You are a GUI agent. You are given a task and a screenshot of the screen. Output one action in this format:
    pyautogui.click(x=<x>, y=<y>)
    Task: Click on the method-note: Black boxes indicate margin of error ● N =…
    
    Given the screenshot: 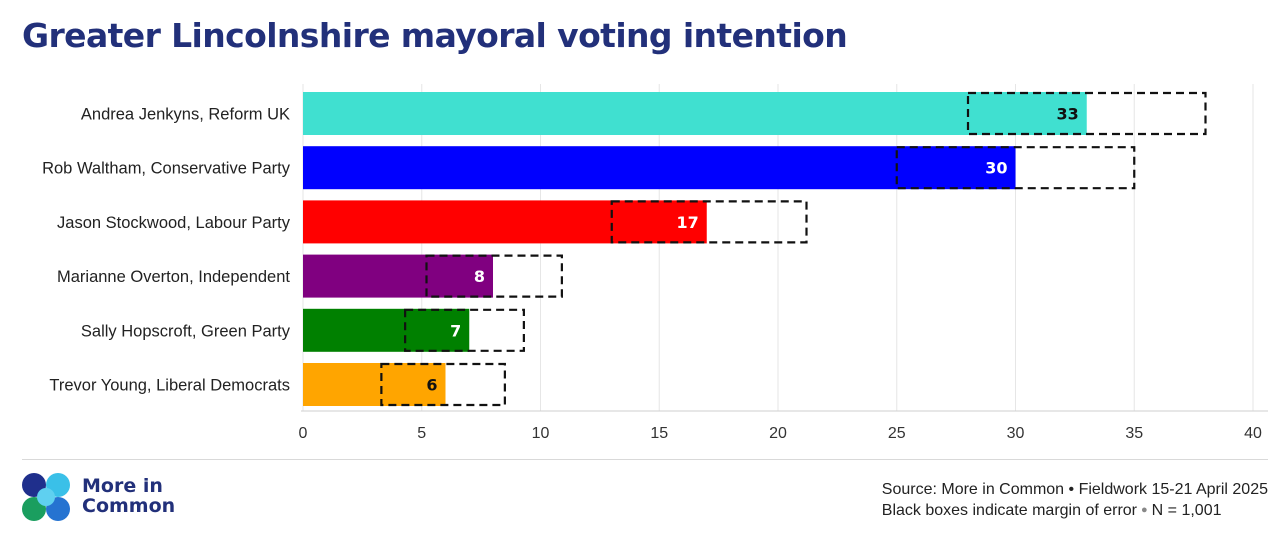 What is the action you would take?
    pyautogui.click(x=1075, y=510)
    